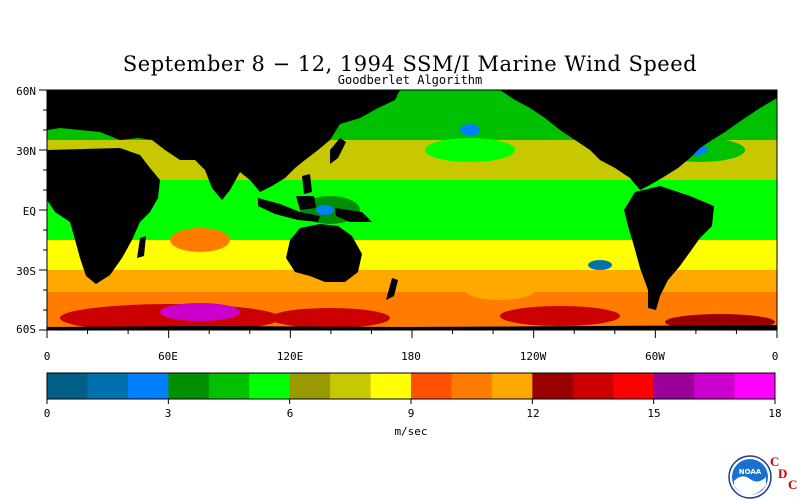  I want to click on lon-ticks, so click(412, 334).